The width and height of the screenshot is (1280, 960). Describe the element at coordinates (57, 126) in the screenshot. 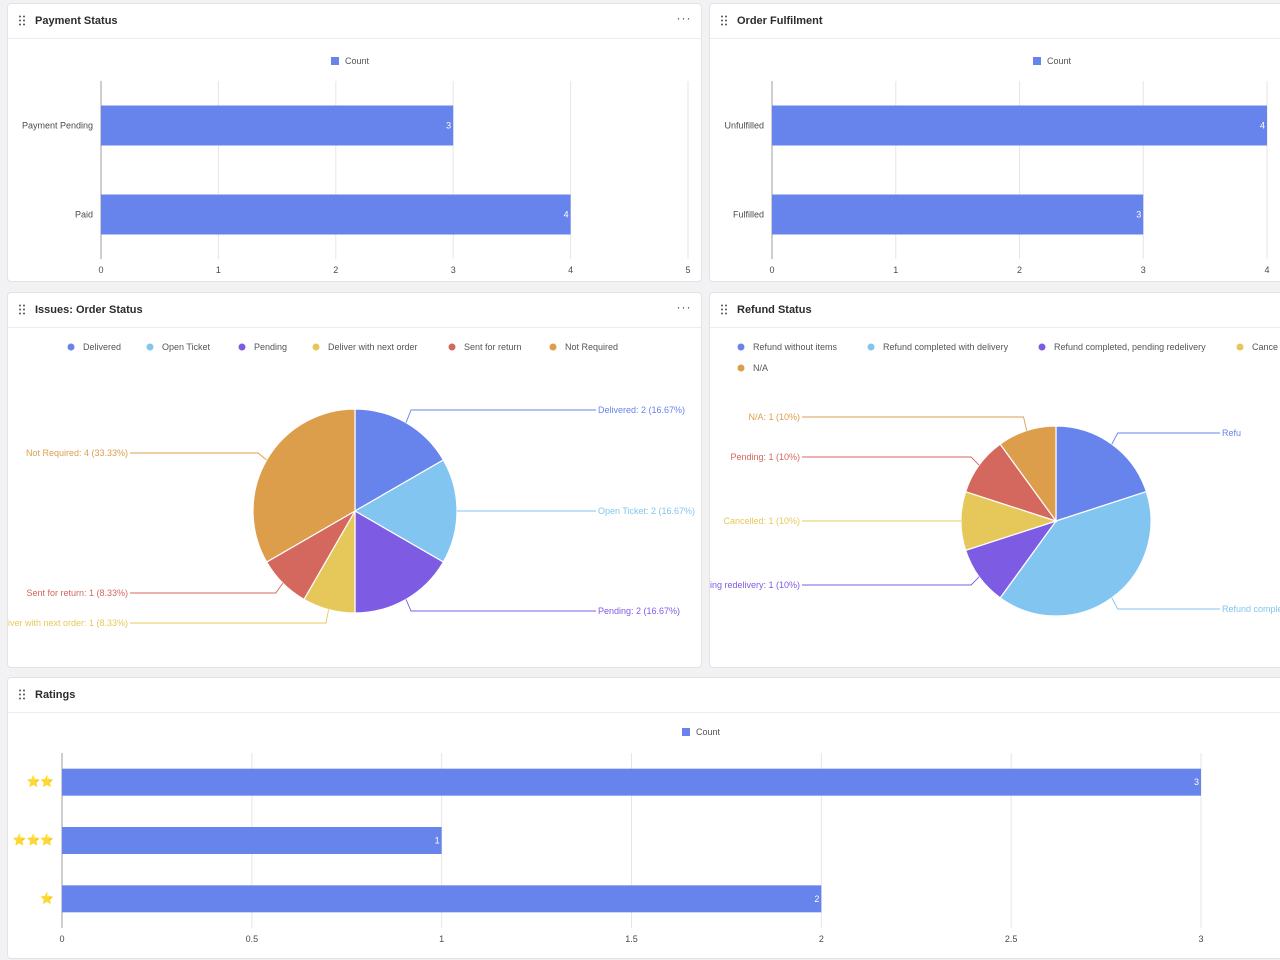

I see `y-category-label: Payment Pending` at that location.